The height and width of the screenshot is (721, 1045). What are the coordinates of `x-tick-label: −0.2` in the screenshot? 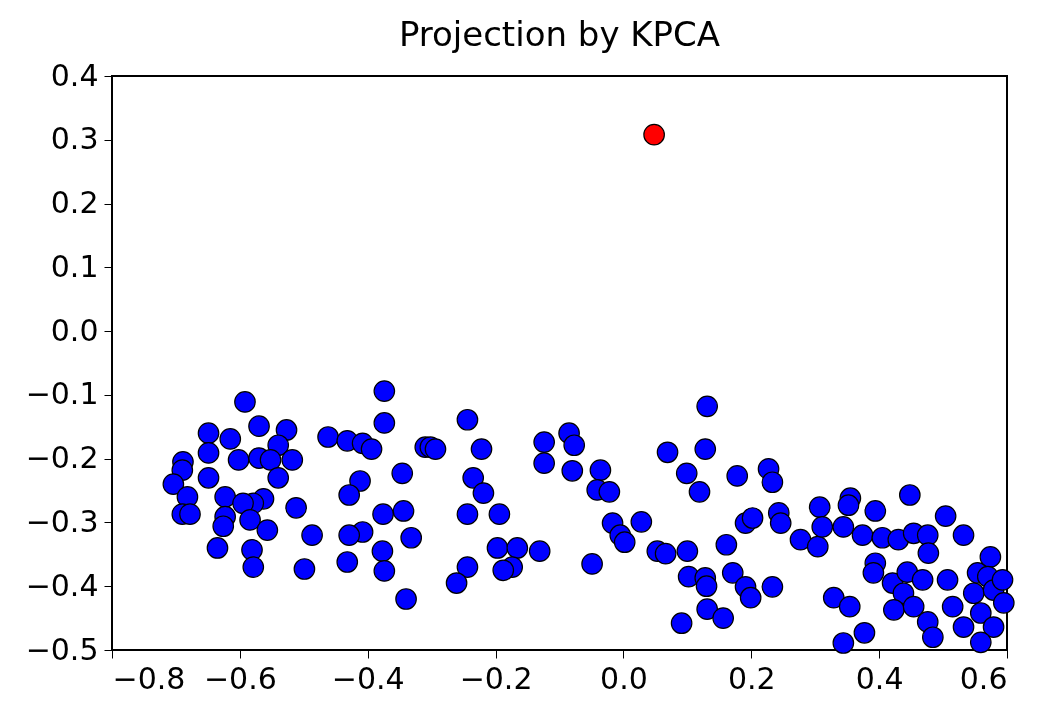 It's located at (496, 678).